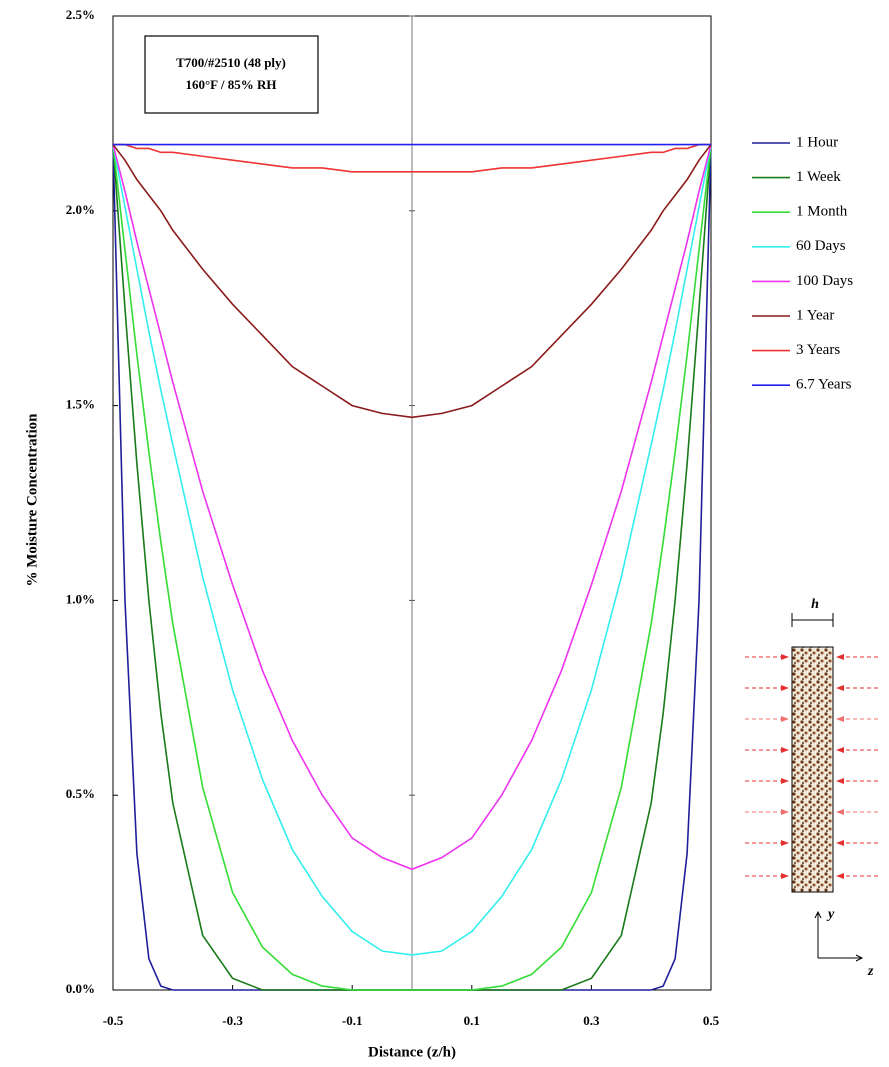 The image size is (889, 1067). I want to click on x-tick-label: 0.3, so click(591, 1020).